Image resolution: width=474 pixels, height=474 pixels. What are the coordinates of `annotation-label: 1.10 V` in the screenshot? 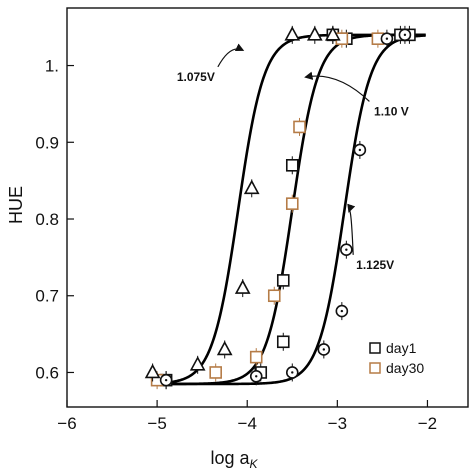 It's located at (391, 111).